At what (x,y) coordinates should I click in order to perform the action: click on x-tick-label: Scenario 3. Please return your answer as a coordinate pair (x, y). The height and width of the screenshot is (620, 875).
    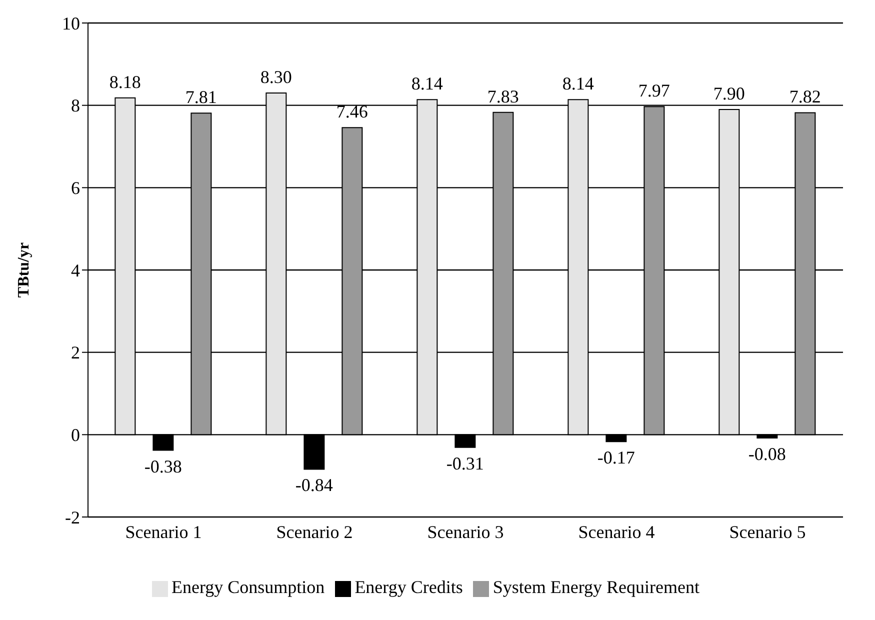
    Looking at the image, I should click on (465, 532).